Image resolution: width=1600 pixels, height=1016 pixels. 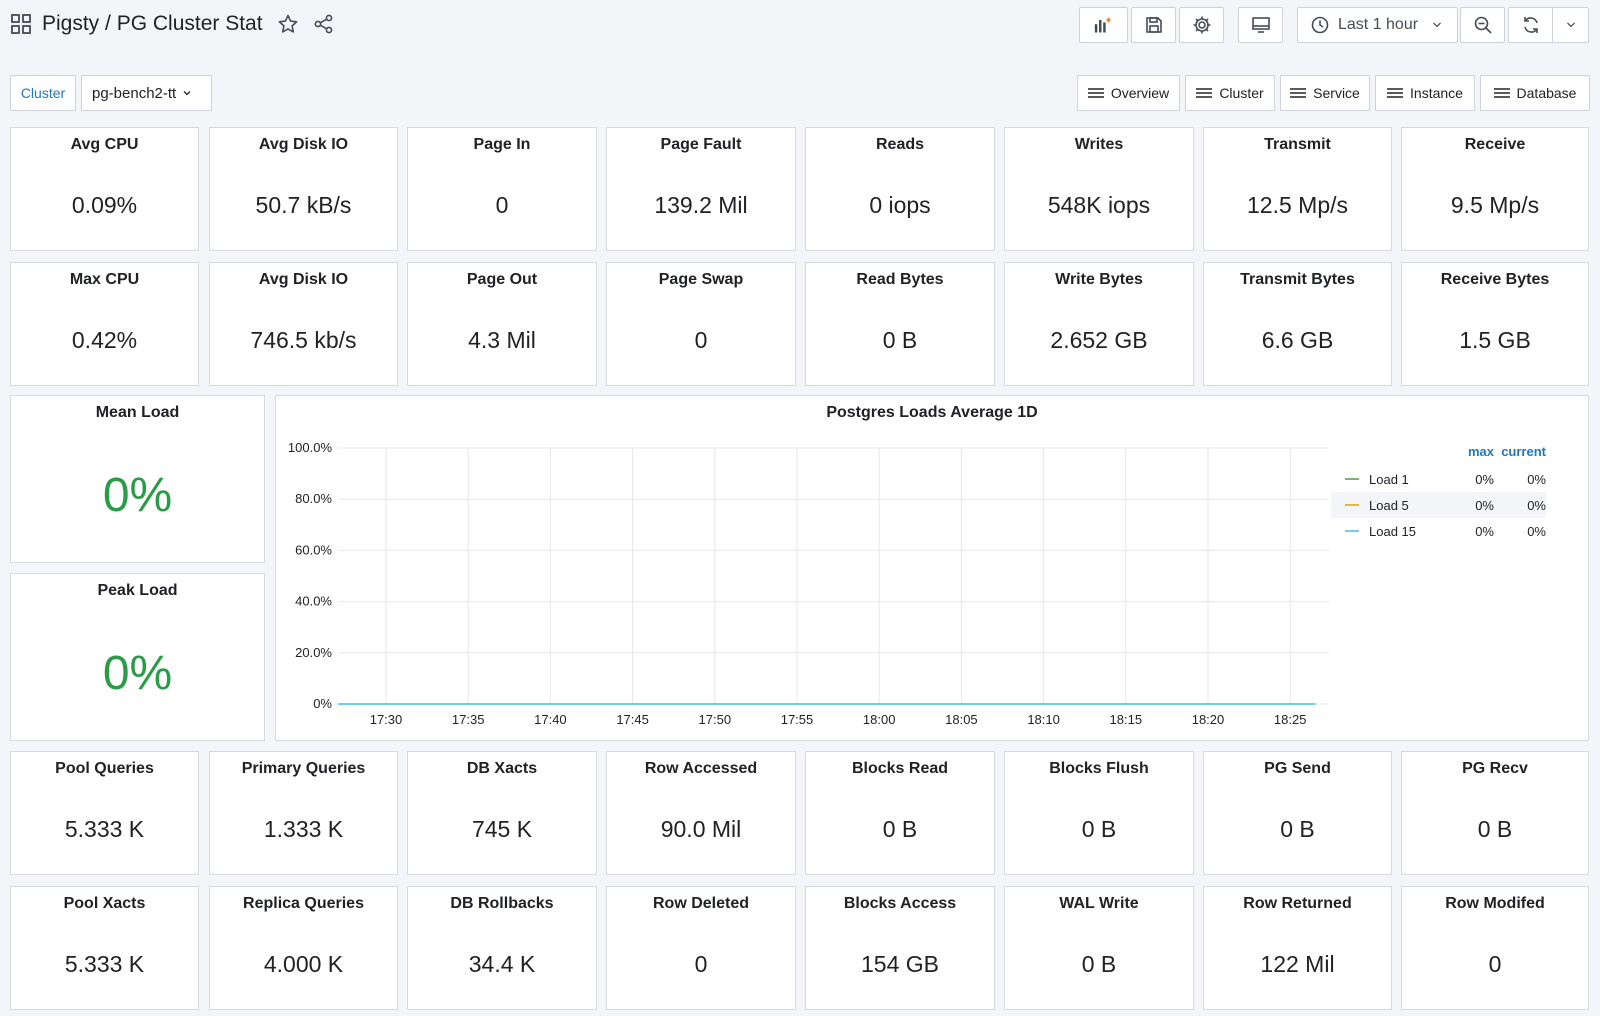 What do you see at coordinates (1484, 505) in the screenshot?
I see `legend-max-value: 0%` at bounding box center [1484, 505].